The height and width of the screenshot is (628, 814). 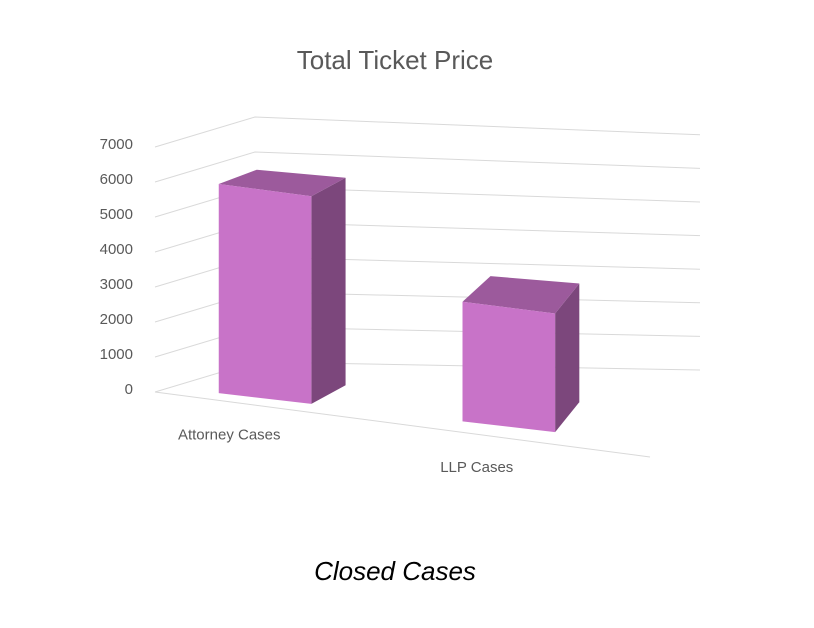 What do you see at coordinates (476, 467) in the screenshot?
I see `x-tick-label: LLP Cases` at bounding box center [476, 467].